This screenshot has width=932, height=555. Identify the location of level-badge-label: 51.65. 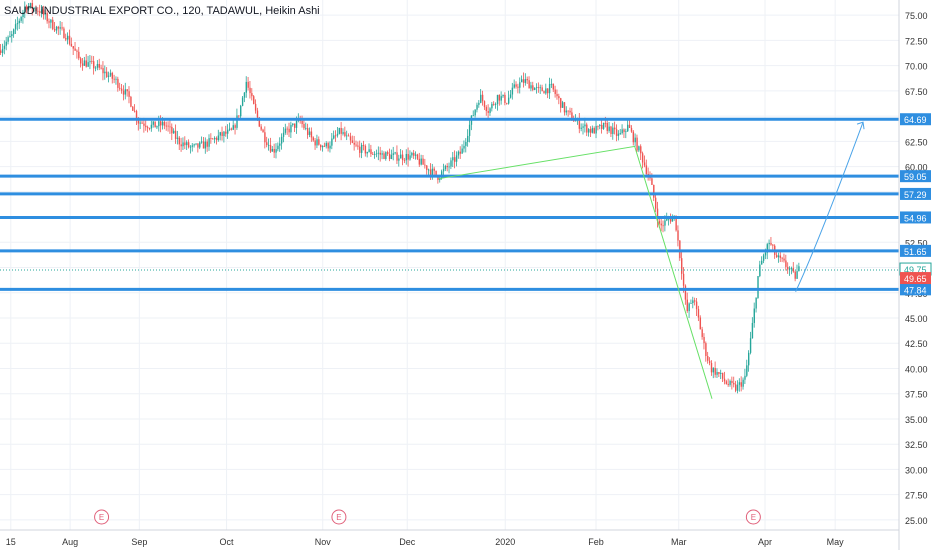
(915, 252).